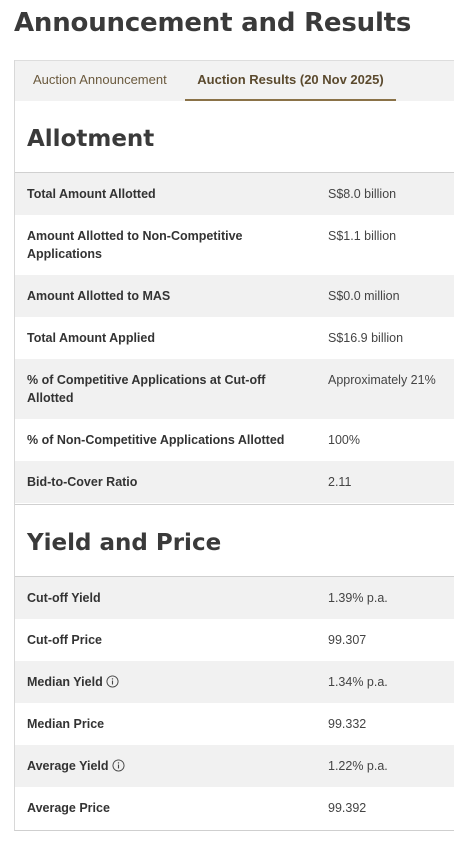 The height and width of the screenshot is (844, 454). I want to click on table-row: Total Amount Allotted S$8.0 billion, so click(234, 194).